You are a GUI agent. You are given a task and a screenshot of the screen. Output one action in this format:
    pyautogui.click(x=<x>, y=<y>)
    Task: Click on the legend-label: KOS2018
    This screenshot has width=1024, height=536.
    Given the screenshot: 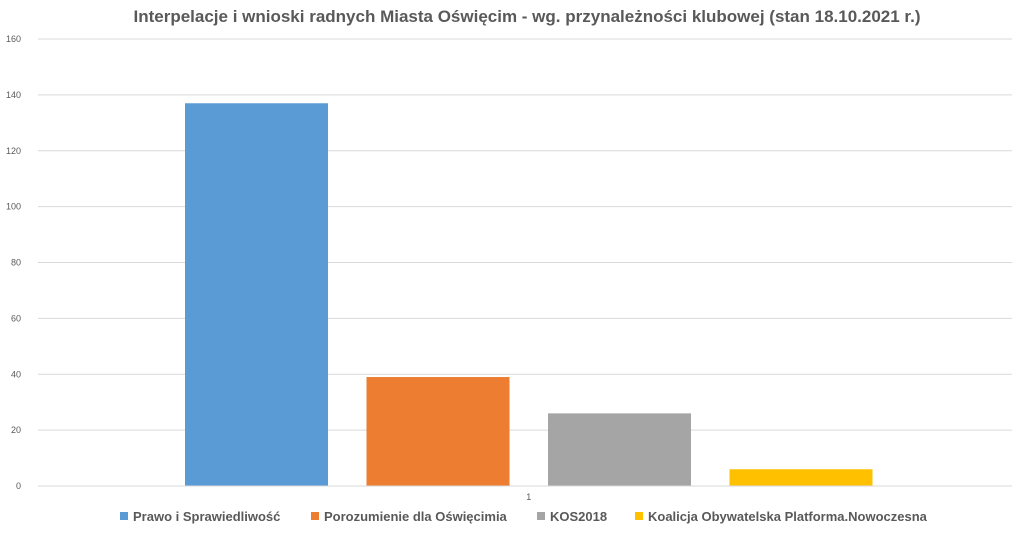 What is the action you would take?
    pyautogui.click(x=578, y=516)
    